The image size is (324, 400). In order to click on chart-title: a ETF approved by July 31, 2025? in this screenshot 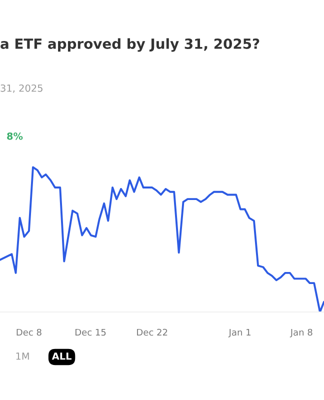, I will do `click(130, 45)`.